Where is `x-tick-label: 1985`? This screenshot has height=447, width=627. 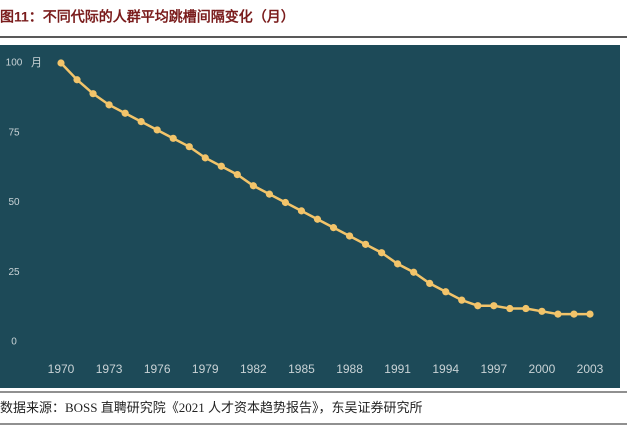
x-tick-label: 1985 is located at coordinates (301, 369).